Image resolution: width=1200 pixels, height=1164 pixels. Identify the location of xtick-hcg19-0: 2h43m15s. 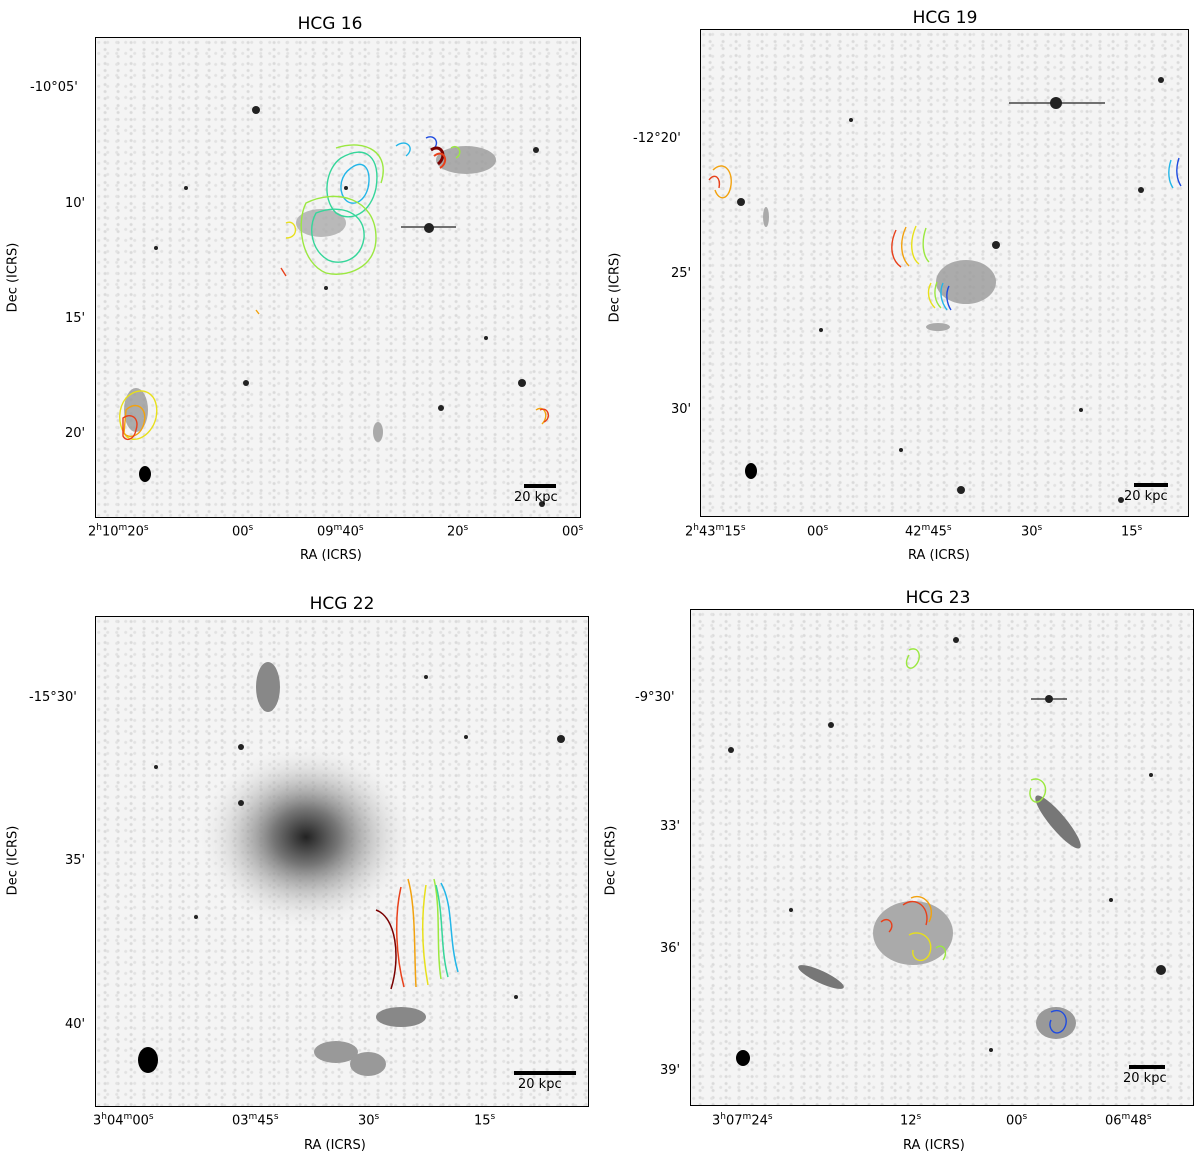
(715, 531).